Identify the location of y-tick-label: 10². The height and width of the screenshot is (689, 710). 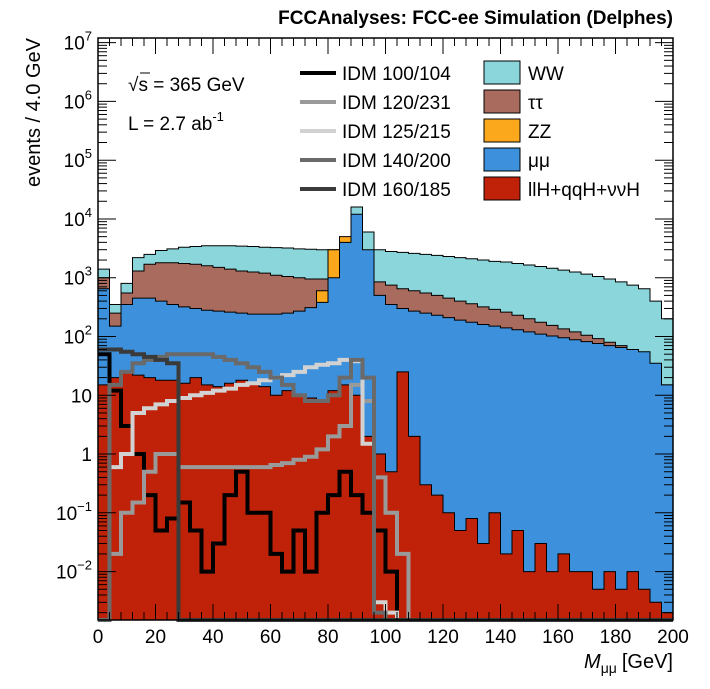
(78, 336).